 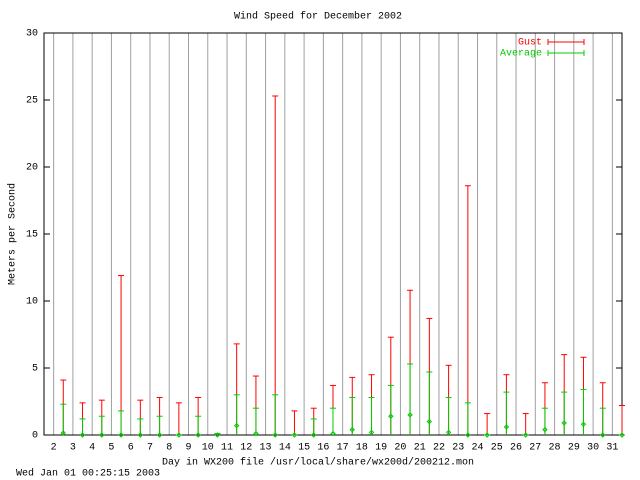 I want to click on footer: Wed Jan 01 00:25:15 2003, so click(x=88, y=474).